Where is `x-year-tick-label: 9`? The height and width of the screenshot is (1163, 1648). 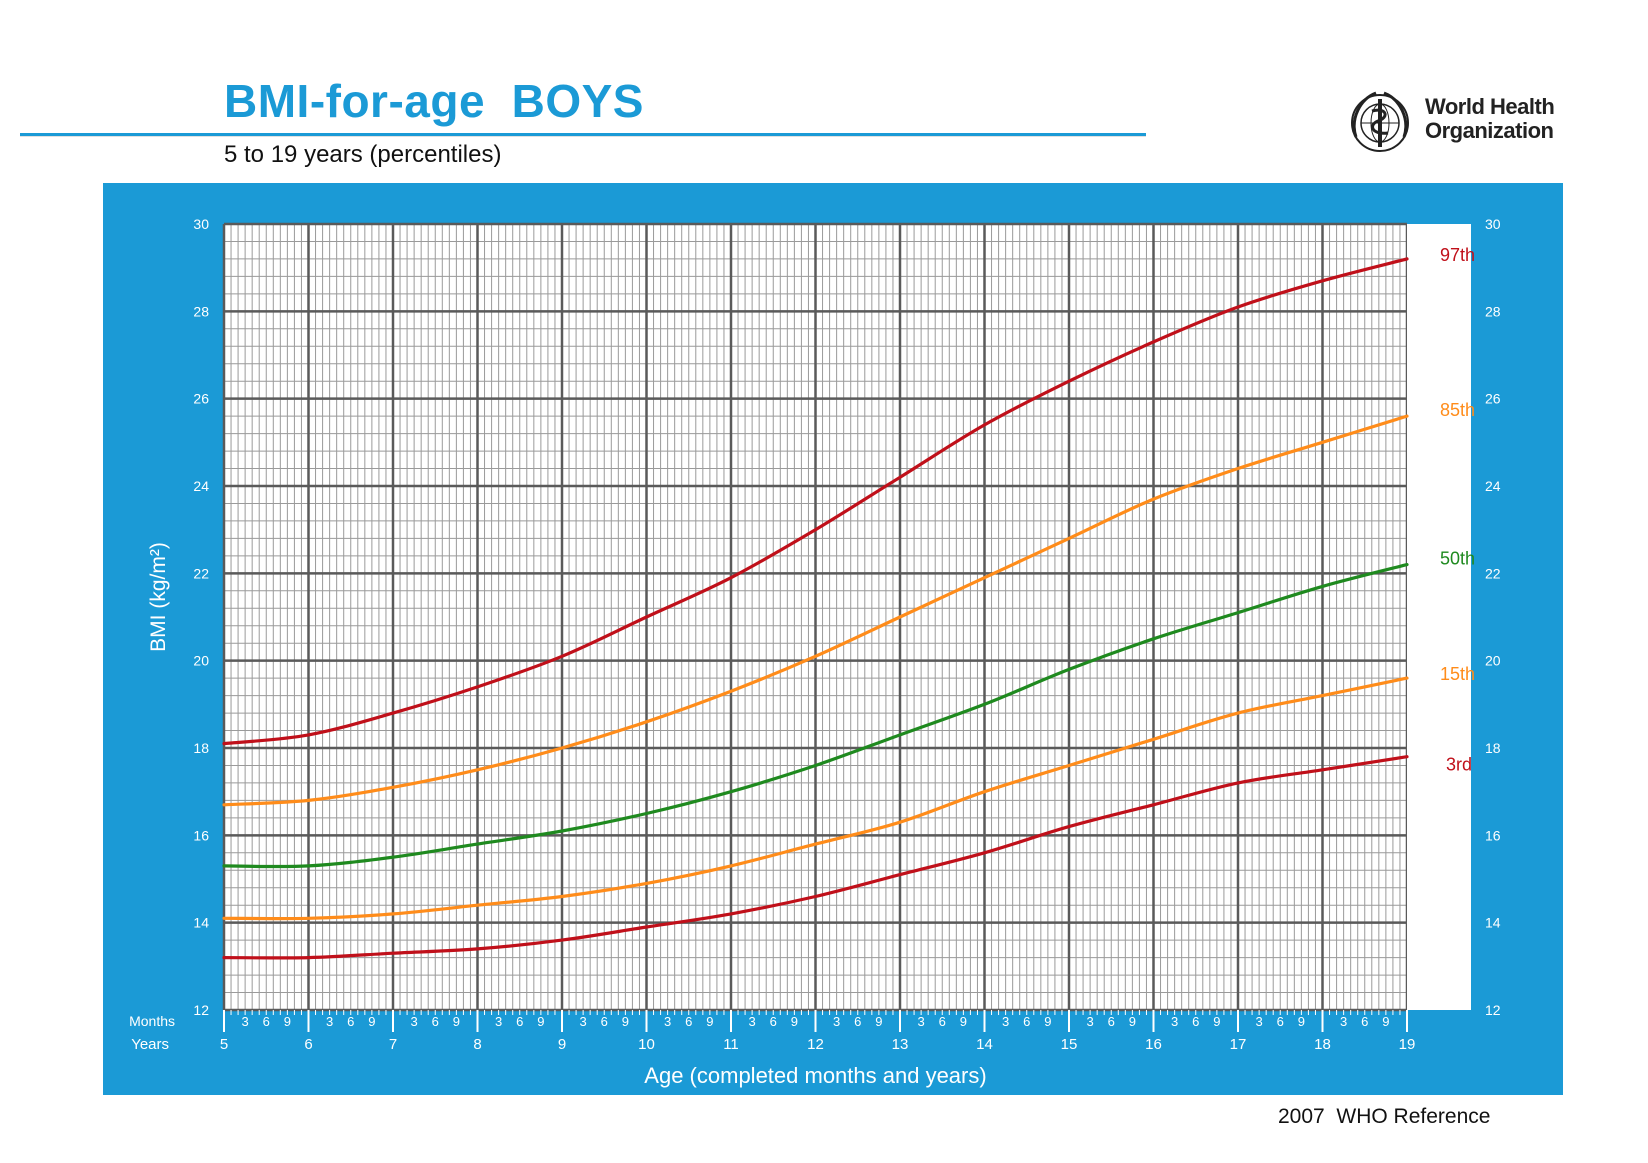 x-year-tick-label: 9 is located at coordinates (562, 1044).